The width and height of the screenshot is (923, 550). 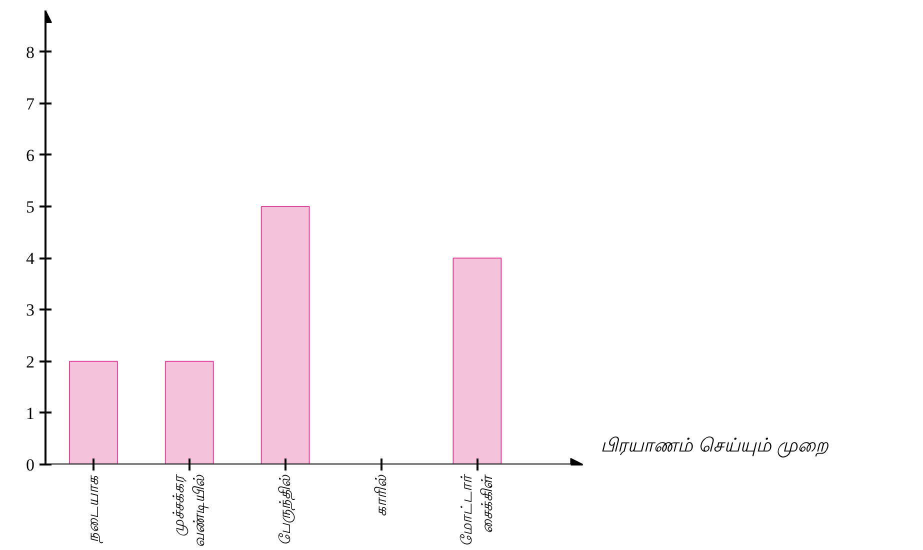 I want to click on y-tick-label: 5, so click(x=30, y=207).